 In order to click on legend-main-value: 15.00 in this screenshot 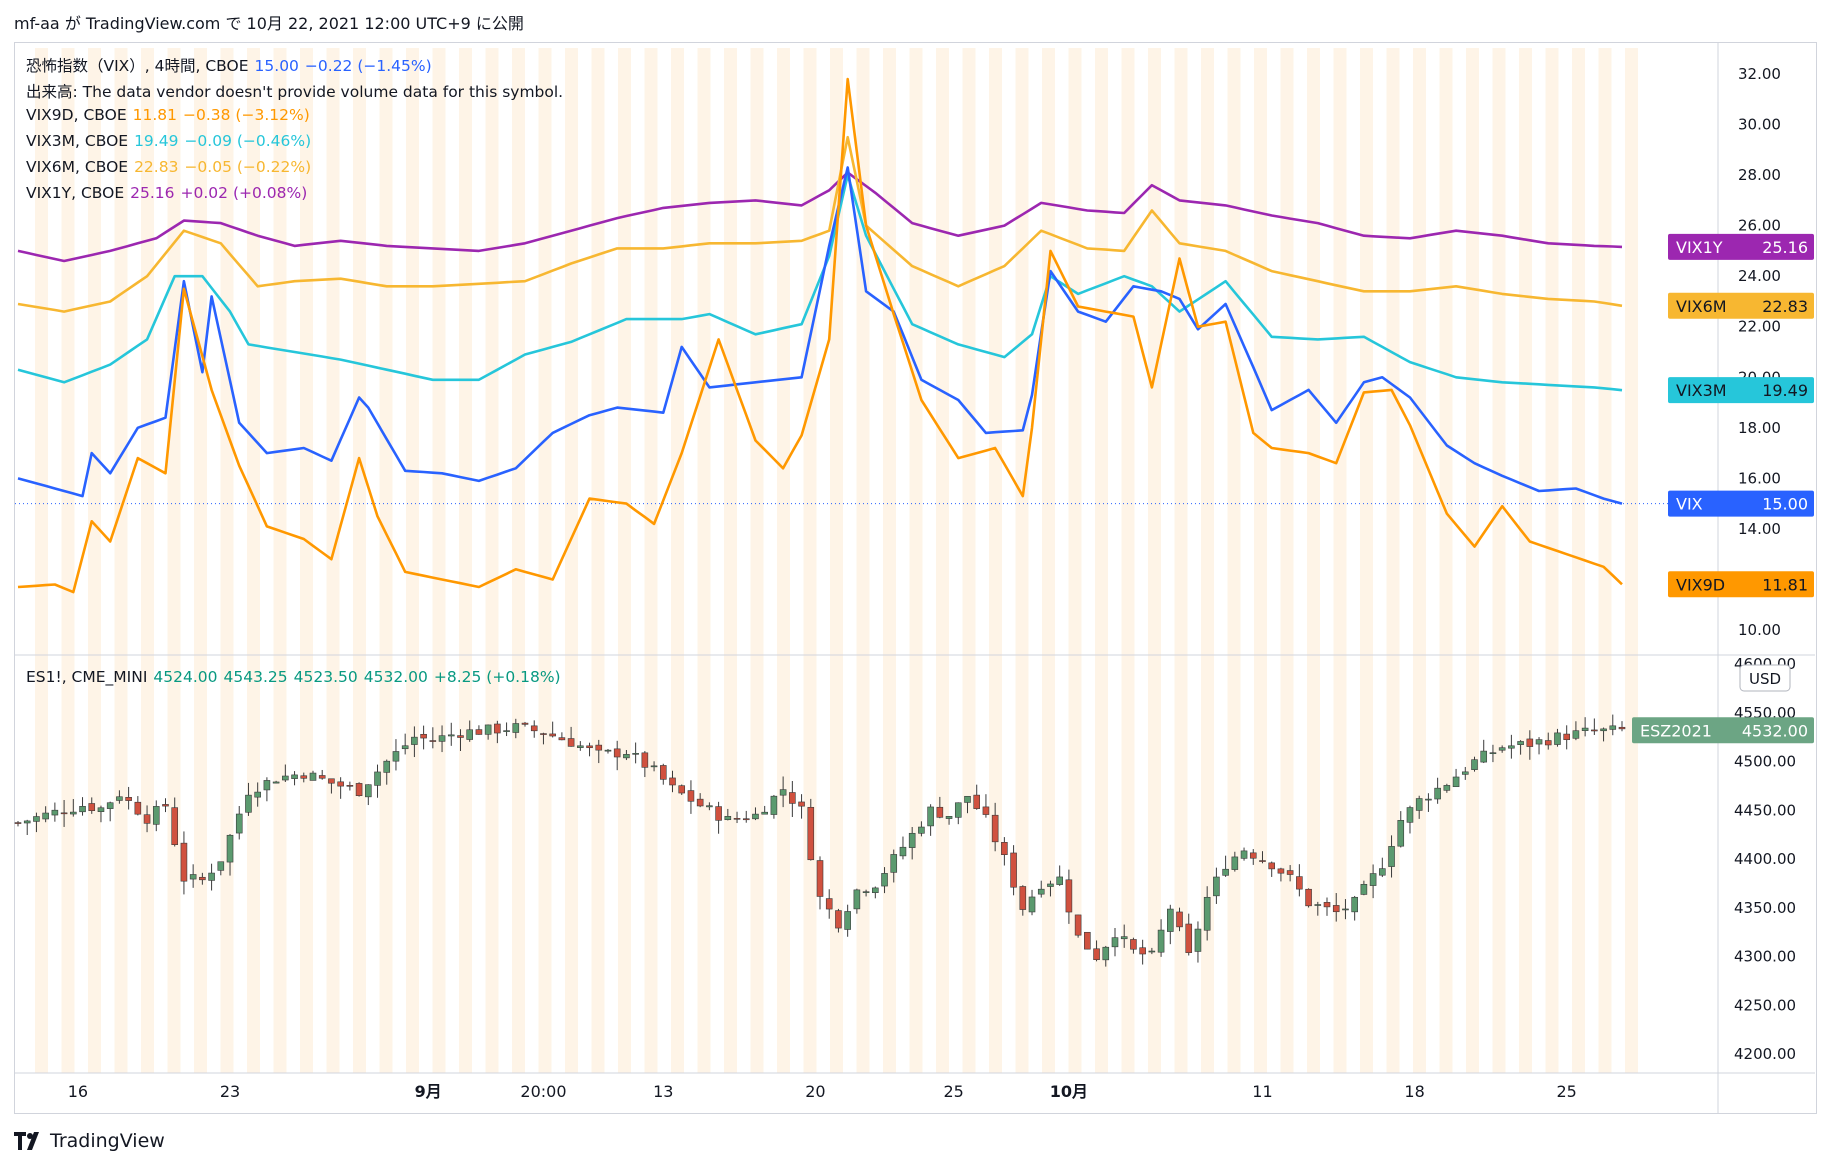, I will do `click(276, 66)`.